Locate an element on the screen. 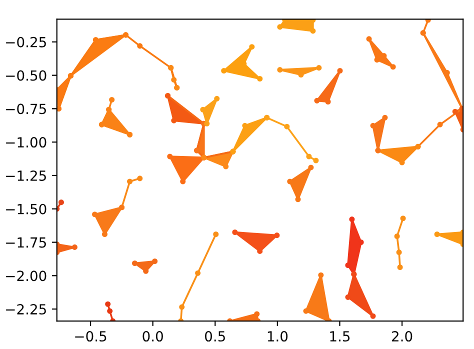  y-tick-label: −2.25 is located at coordinates (26, 309).